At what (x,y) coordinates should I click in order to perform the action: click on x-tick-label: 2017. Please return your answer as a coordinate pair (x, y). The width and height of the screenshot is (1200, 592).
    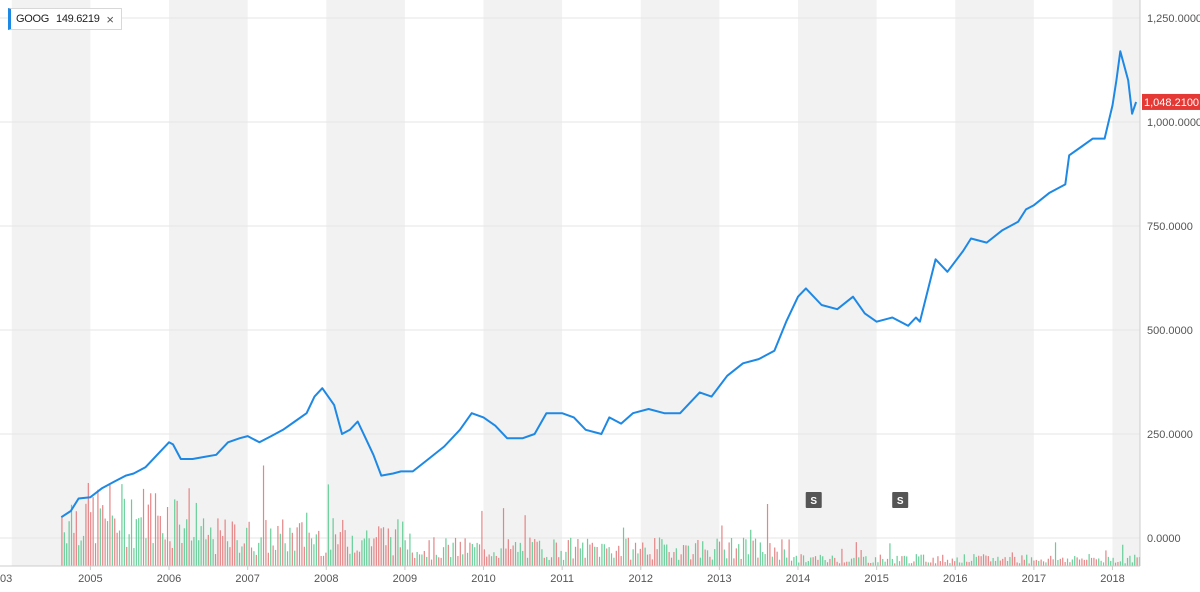
    Looking at the image, I should click on (1034, 579).